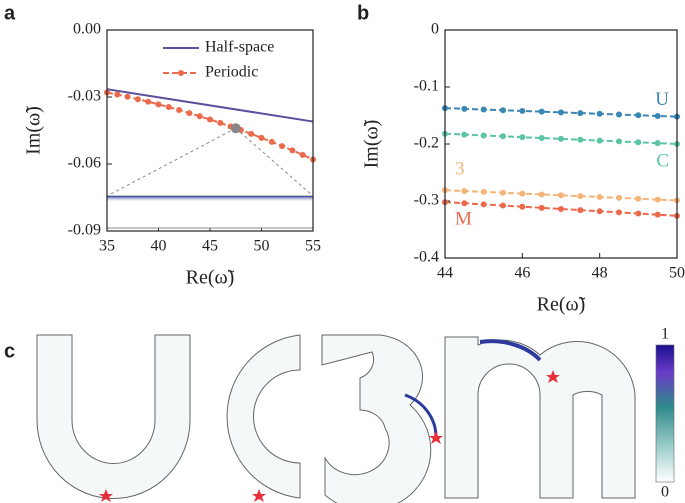  I want to click on y-tick-label: -0.09, so click(84, 230).